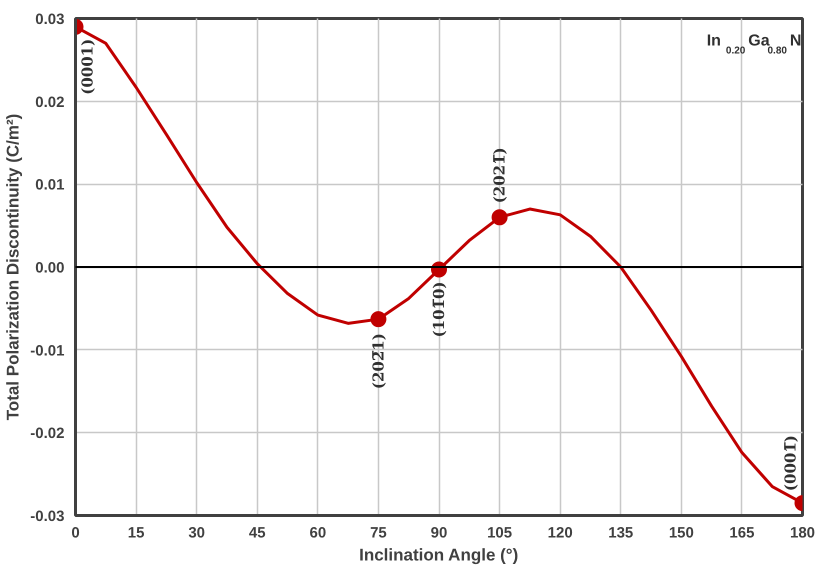 The image size is (824, 567). What do you see at coordinates (75, 533) in the screenshot?
I see `x-tick-label: 0` at bounding box center [75, 533].